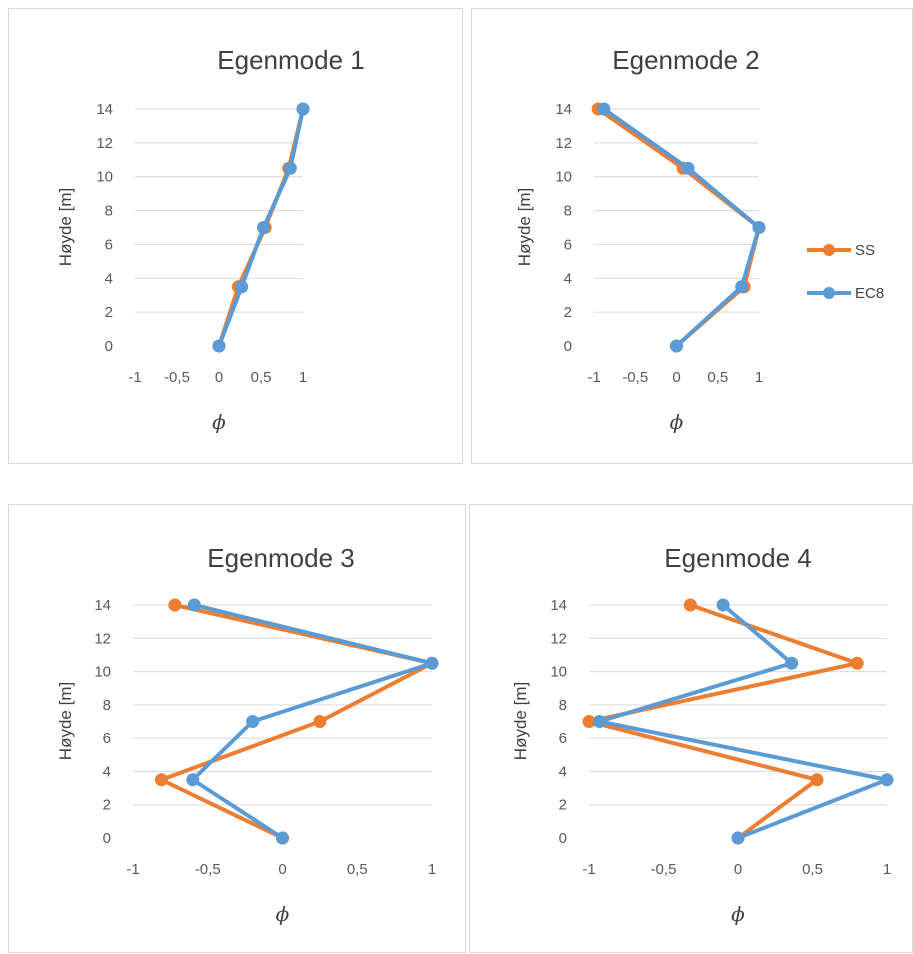  I want to click on legend-label-ec8: EC8, so click(869, 293).